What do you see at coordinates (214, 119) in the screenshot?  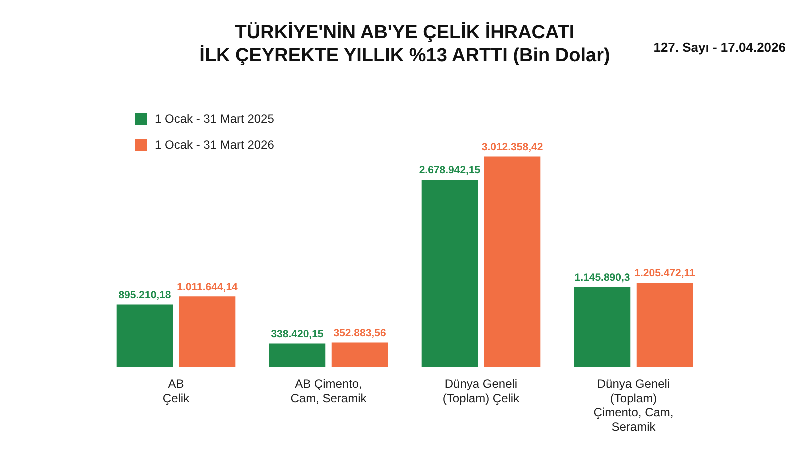 I see `legend-label: 1 Ocak - 31 Mart 2025` at bounding box center [214, 119].